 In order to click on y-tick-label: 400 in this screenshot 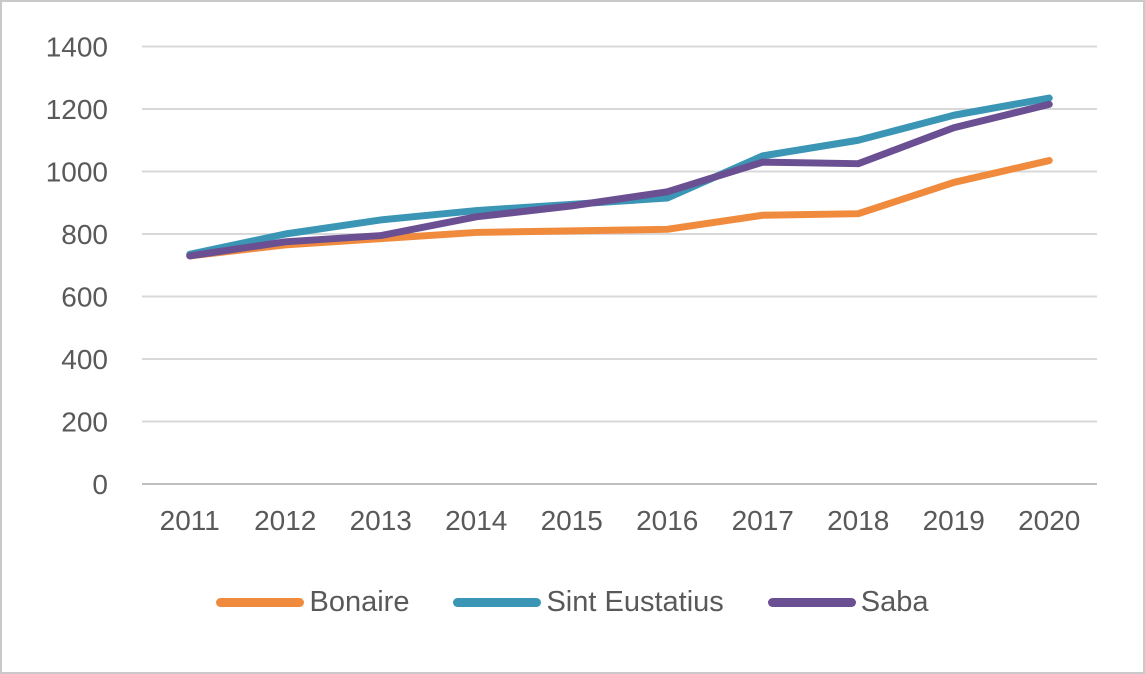, I will do `click(84, 359)`.